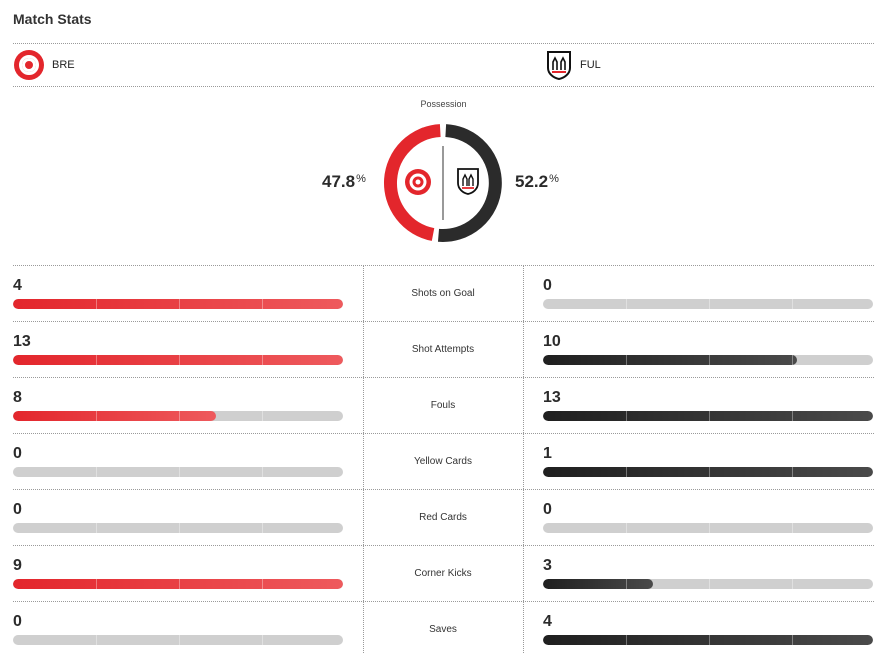  What do you see at coordinates (22, 341) in the screenshot?
I see `home-stat-value: 13` at bounding box center [22, 341].